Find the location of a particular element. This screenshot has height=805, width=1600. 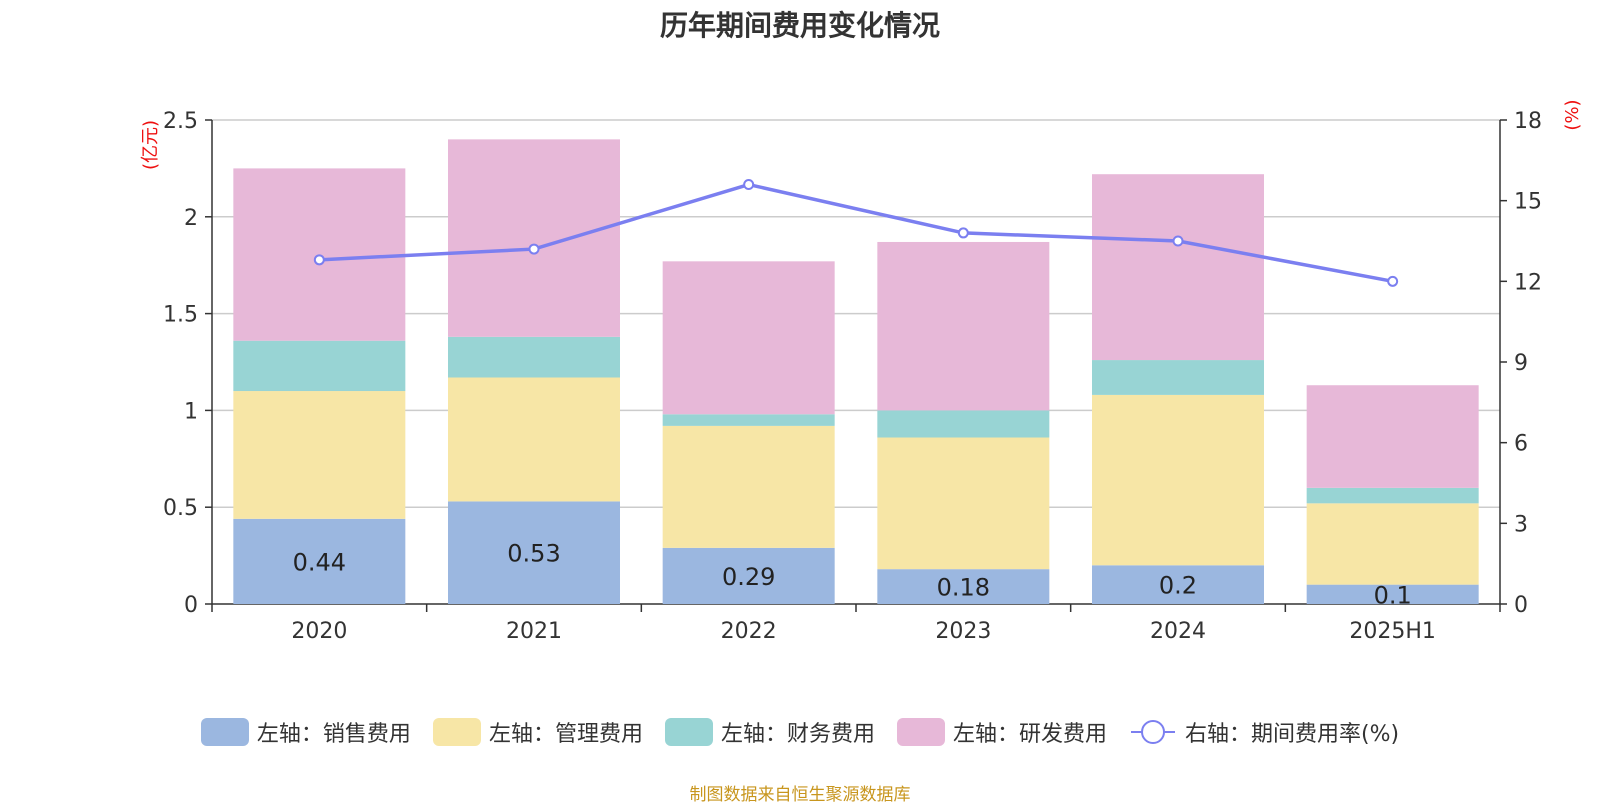

legend-item: 左轴：财务费用 is located at coordinates (769, 732).